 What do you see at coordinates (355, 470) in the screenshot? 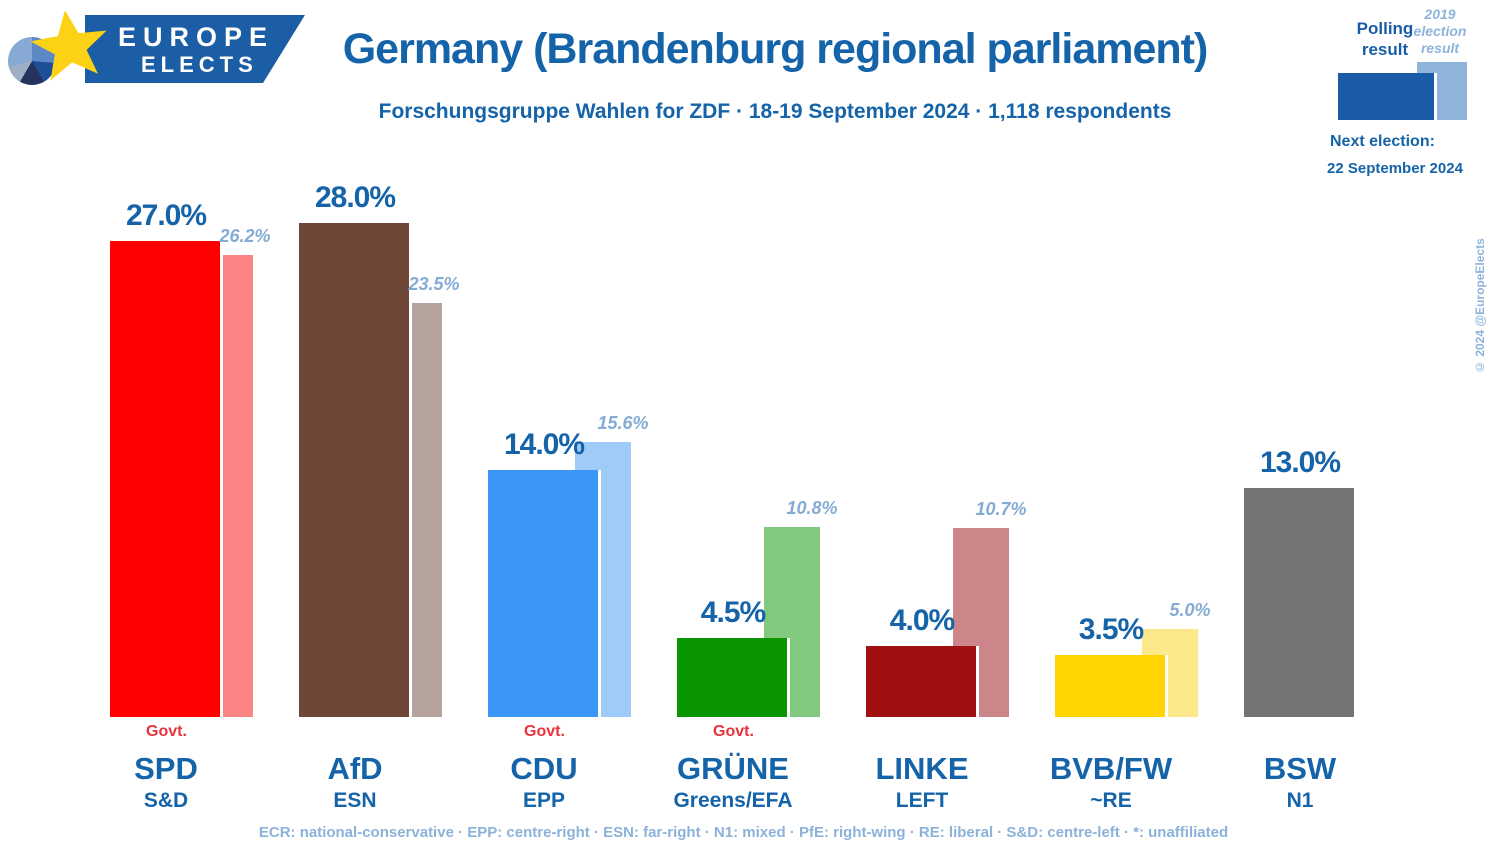
I see `bar-afd-poll` at bounding box center [355, 470].